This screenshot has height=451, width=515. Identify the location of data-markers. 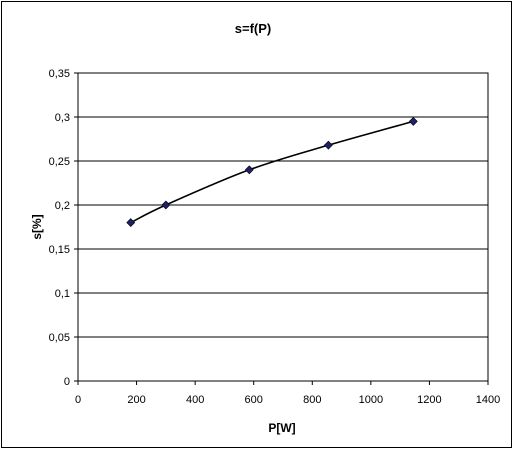
(272, 172).